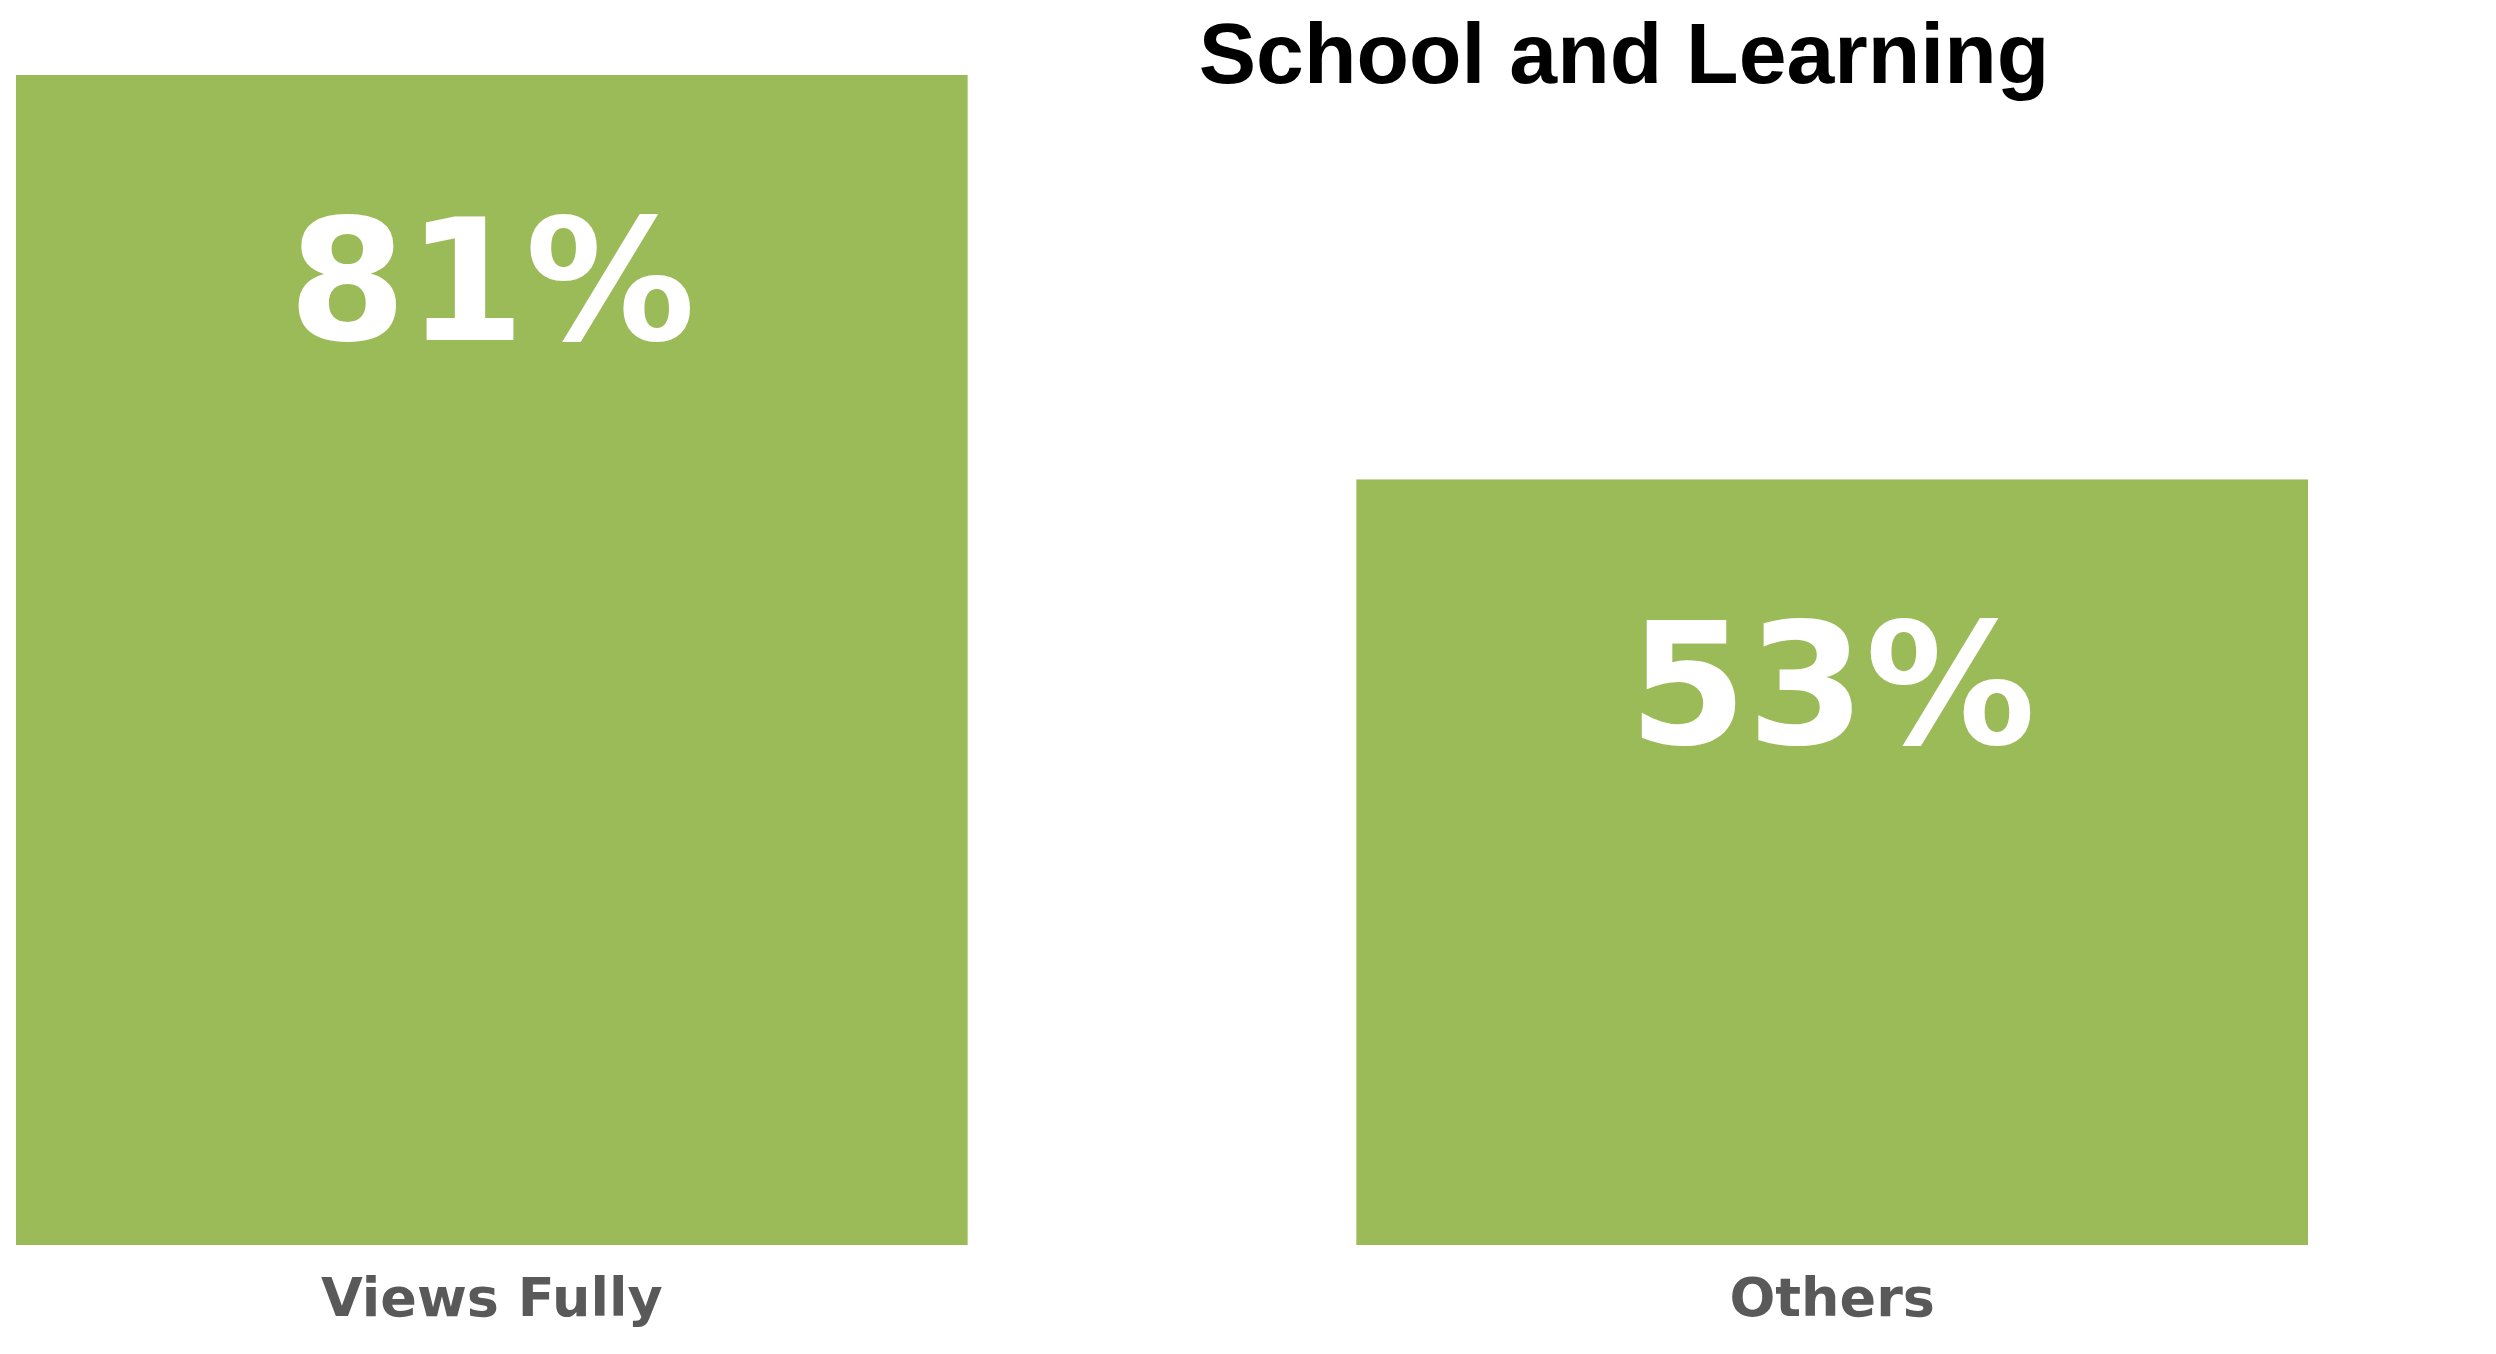  I want to click on chart-title: School and Learning, so click(1624, 53).